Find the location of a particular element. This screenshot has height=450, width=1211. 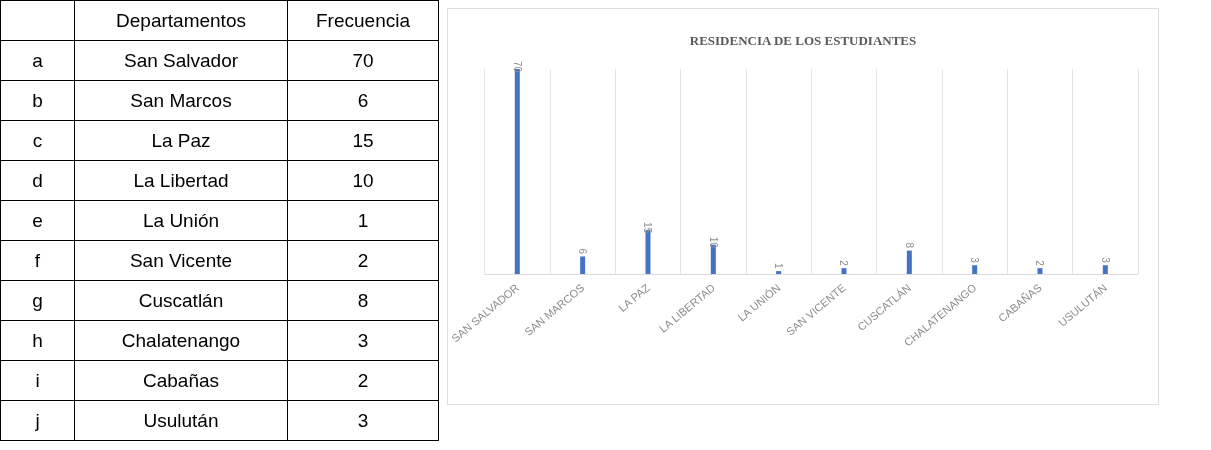

text: Departamentos is located at coordinates (181, 20).